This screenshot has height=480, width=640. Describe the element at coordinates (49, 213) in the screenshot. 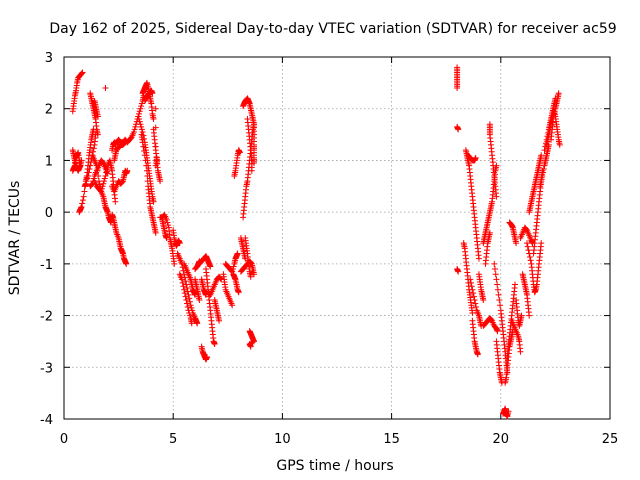

I see `y-tick-label: 0` at that location.